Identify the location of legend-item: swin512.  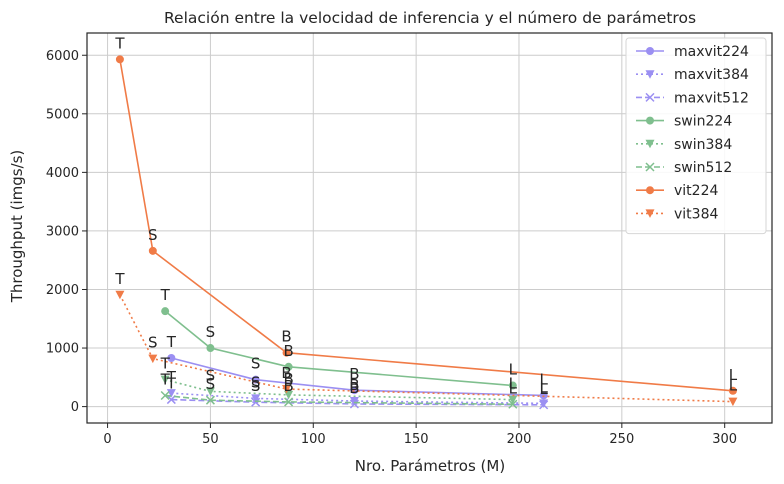
(684, 168).